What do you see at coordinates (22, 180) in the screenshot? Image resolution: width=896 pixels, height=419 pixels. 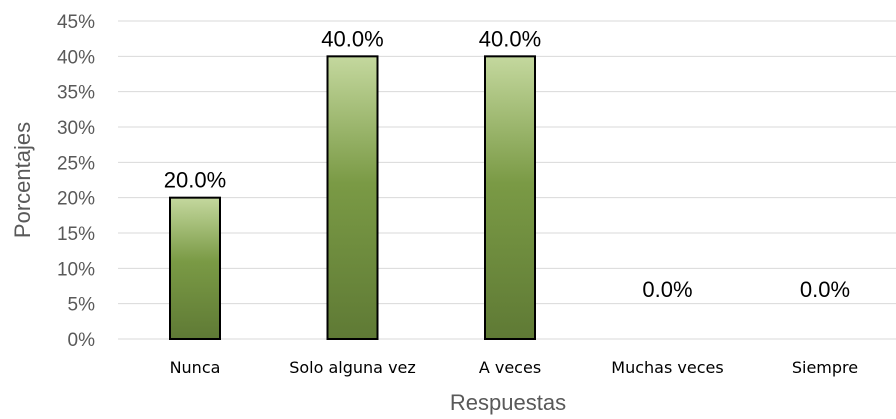 I see `y-axis-title: Porcentajes` at bounding box center [22, 180].